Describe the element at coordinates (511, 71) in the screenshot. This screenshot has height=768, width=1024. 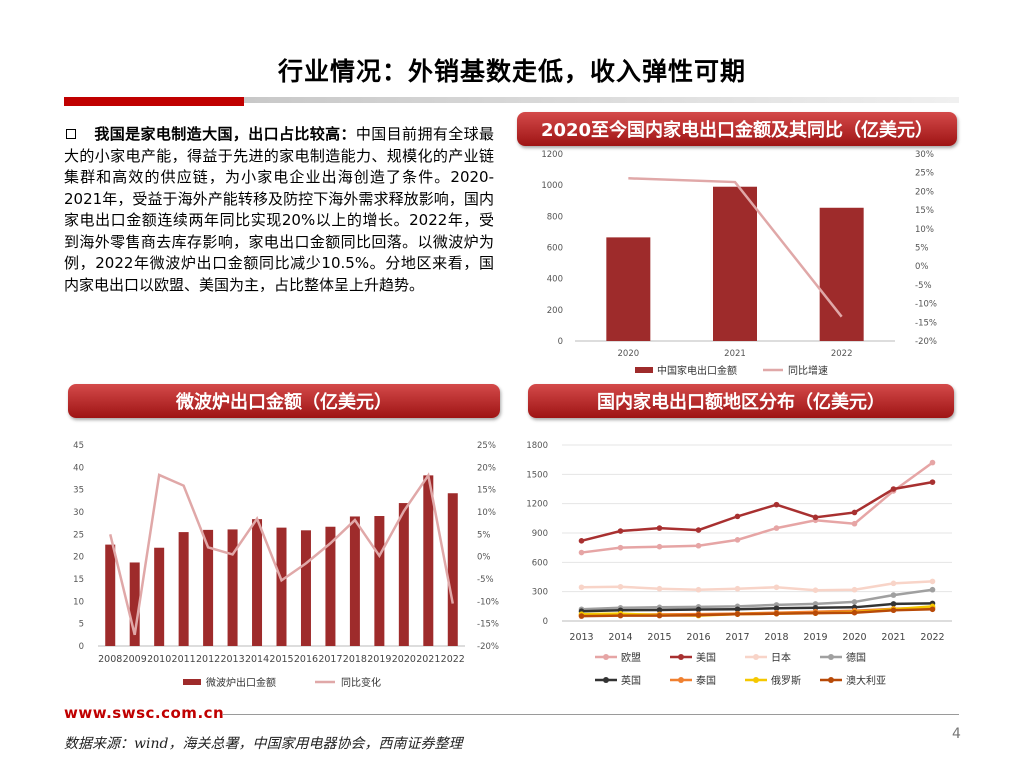
I see `page-title: 行业情况：外销基数走低，收入弹性可期` at that location.